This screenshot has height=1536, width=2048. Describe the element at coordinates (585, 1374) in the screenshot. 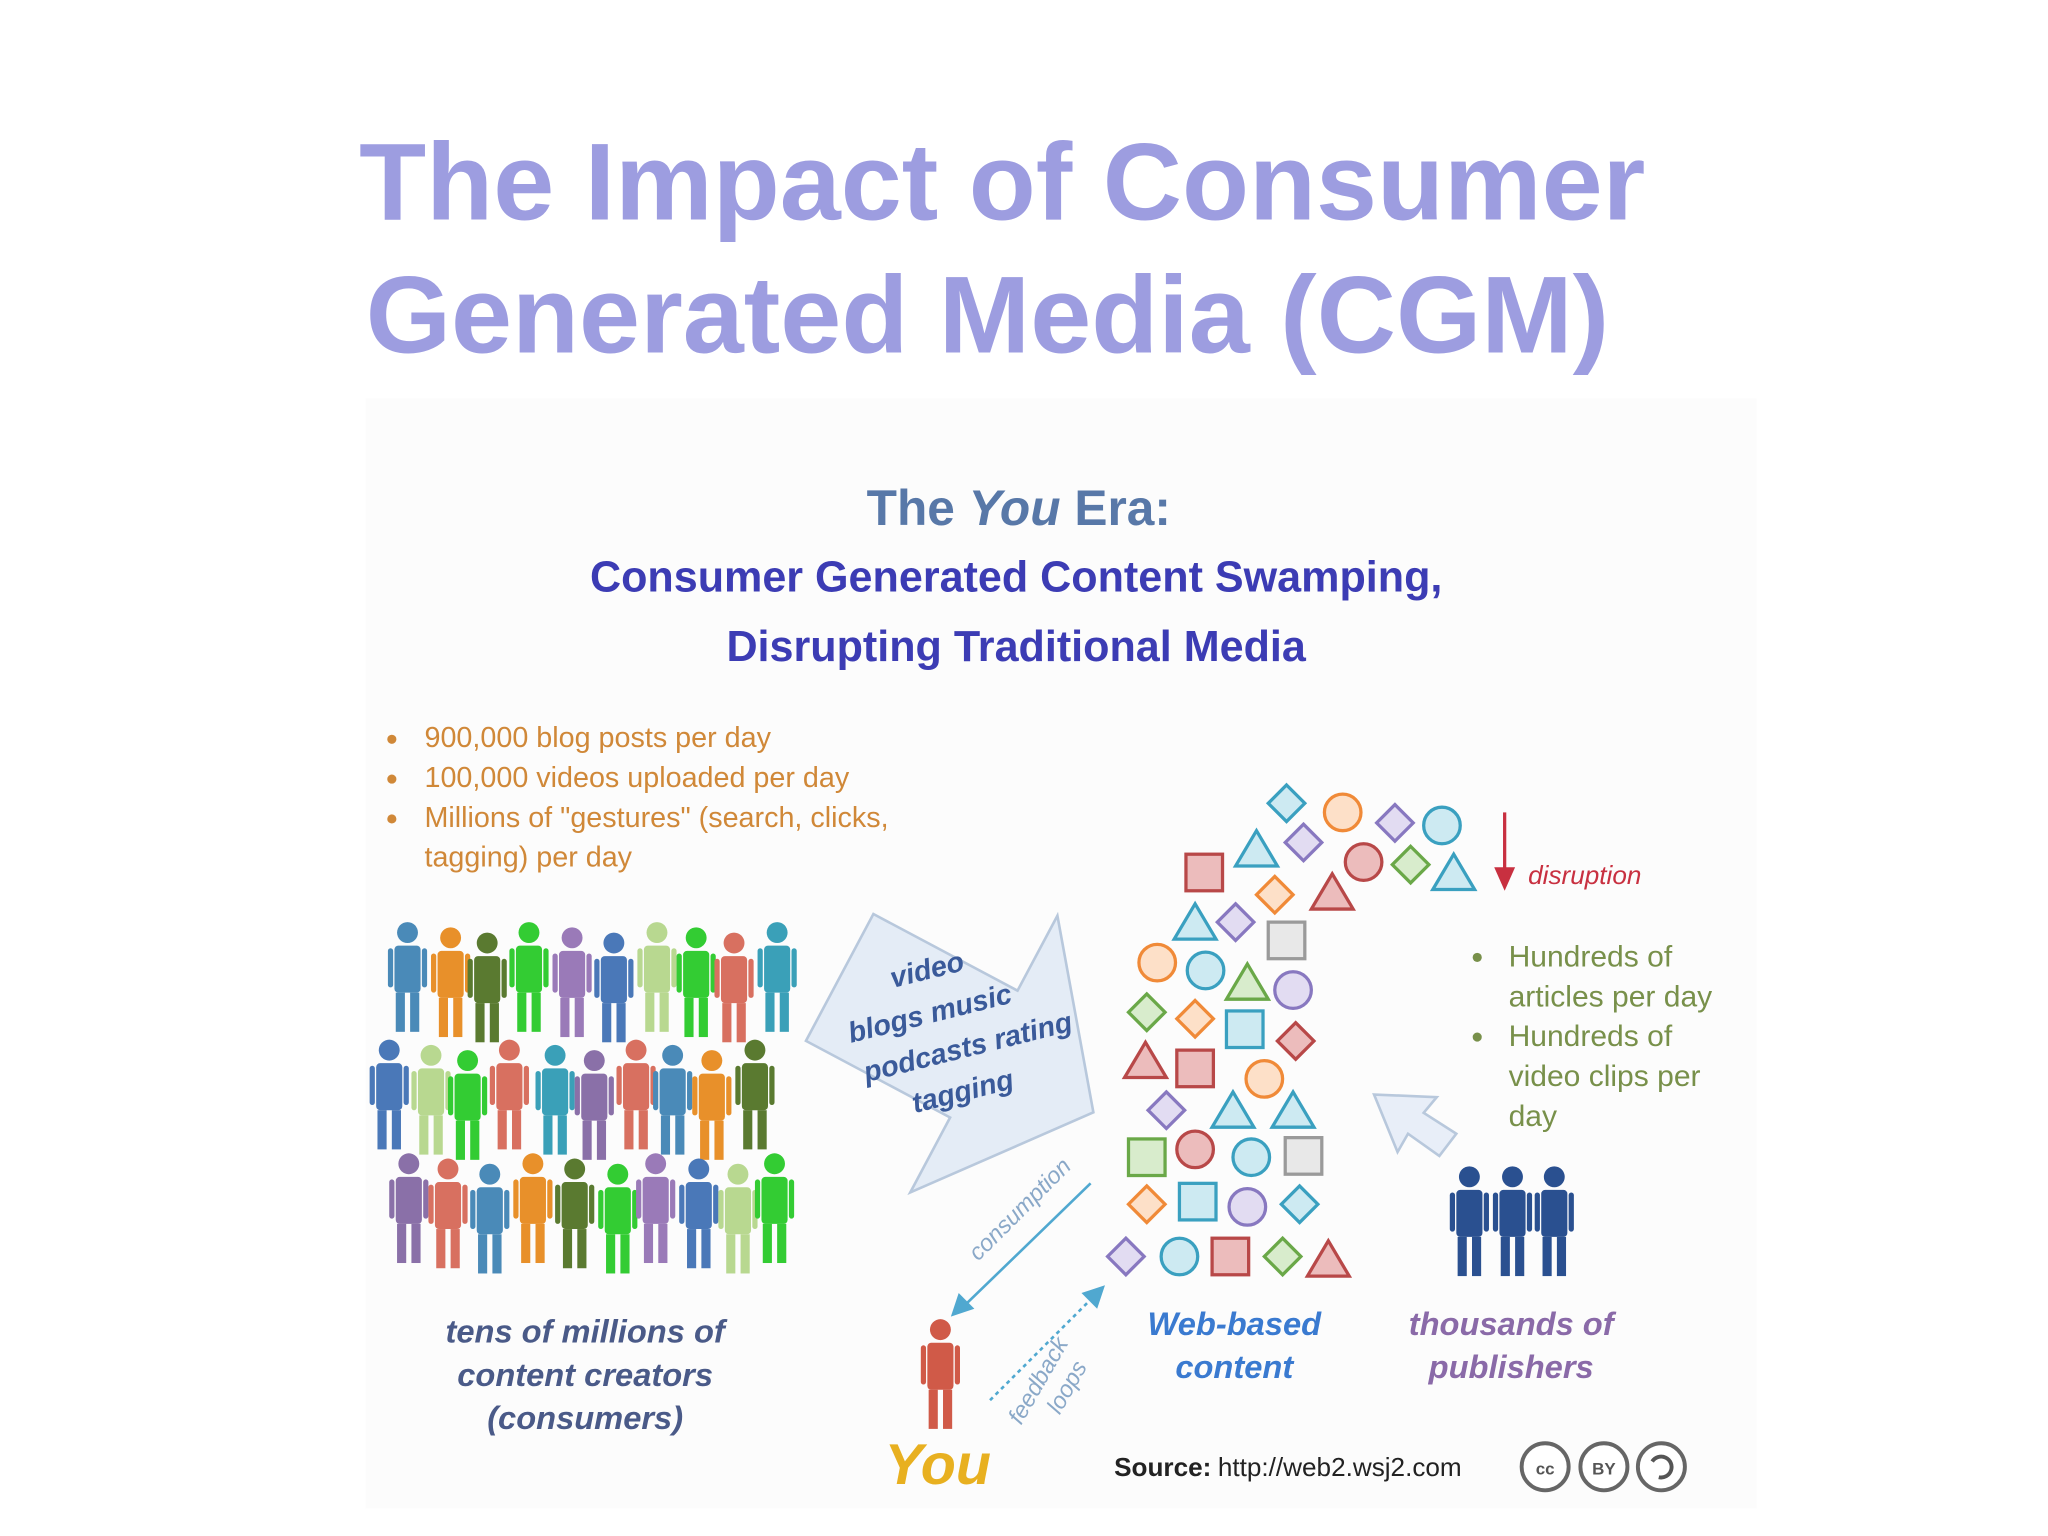

I see `caption: content creators` at that location.